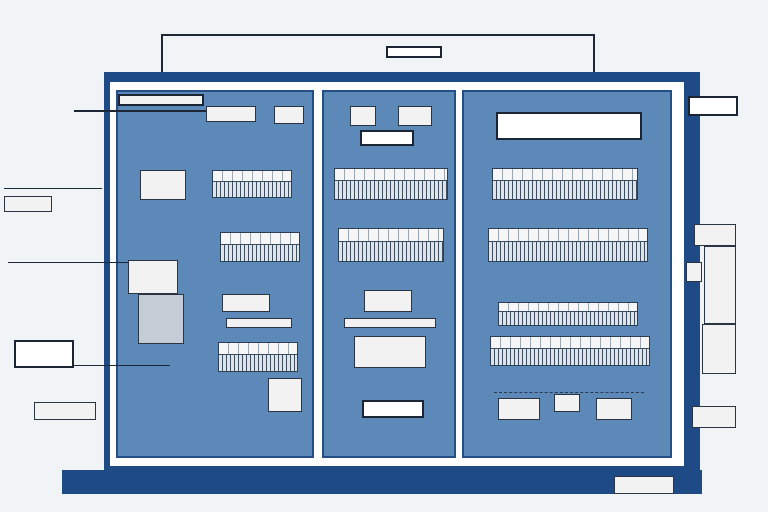 This screenshot has height=512, width=768. Describe the element at coordinates (390, 352) in the screenshot. I see `center-box-lower` at that location.